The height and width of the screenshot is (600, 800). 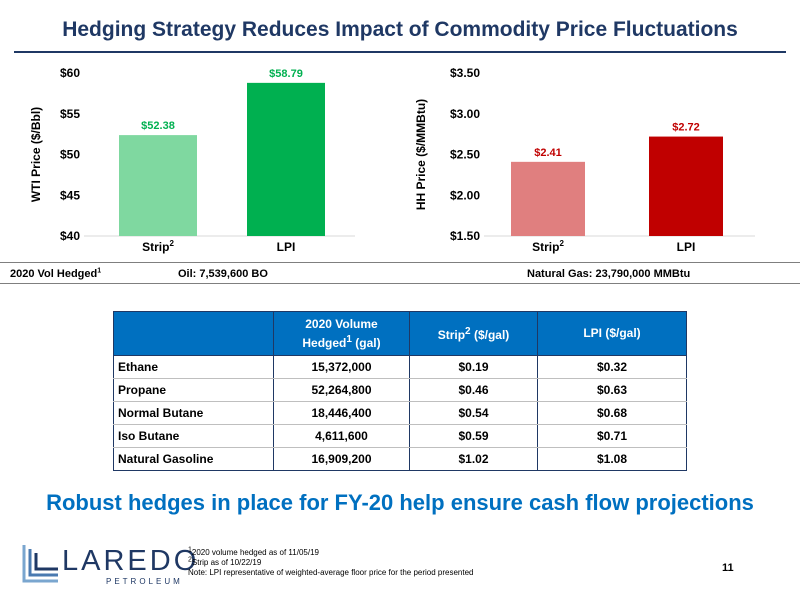 What do you see at coordinates (465, 236) in the screenshot?
I see `y-tick-label: $1.50` at bounding box center [465, 236].